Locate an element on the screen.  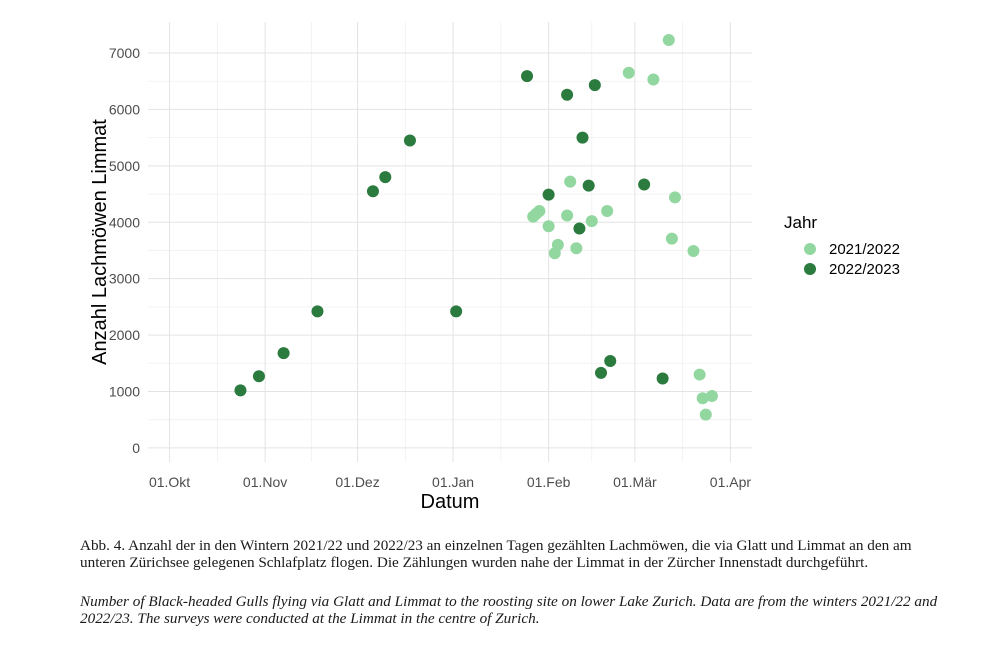
legend-items: 2021/2022 2022/2023 is located at coordinates (852, 259).